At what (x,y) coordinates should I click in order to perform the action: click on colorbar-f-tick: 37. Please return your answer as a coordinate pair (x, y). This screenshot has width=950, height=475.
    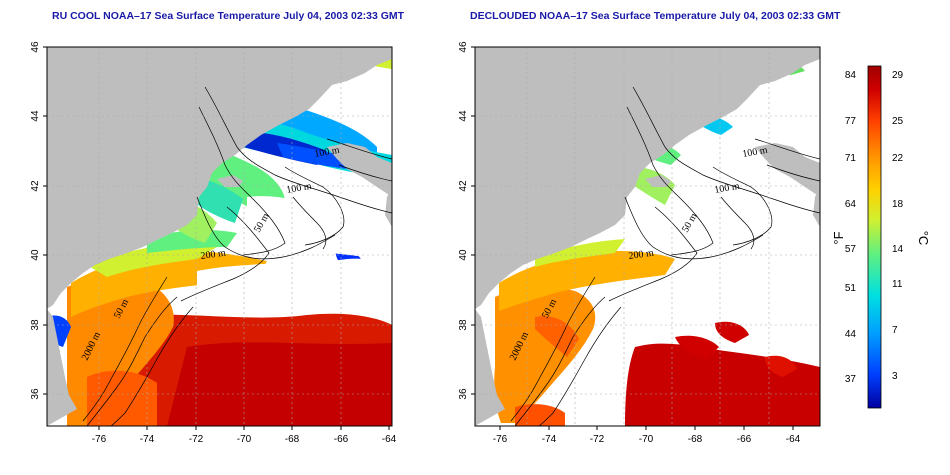
    Looking at the image, I should click on (851, 379).